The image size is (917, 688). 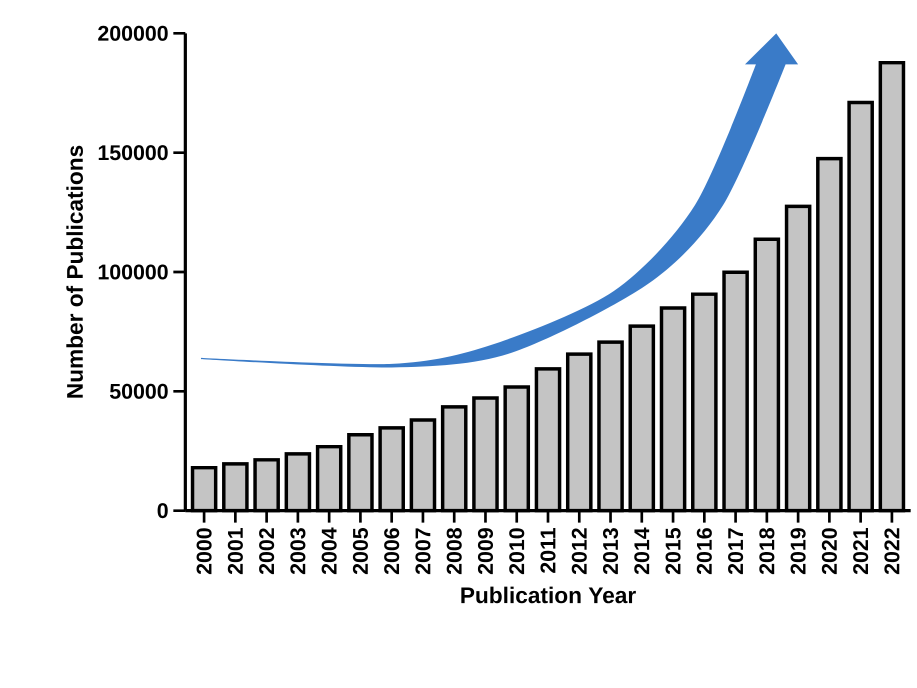 I want to click on x-tick-label: 2006, so click(x=392, y=551).